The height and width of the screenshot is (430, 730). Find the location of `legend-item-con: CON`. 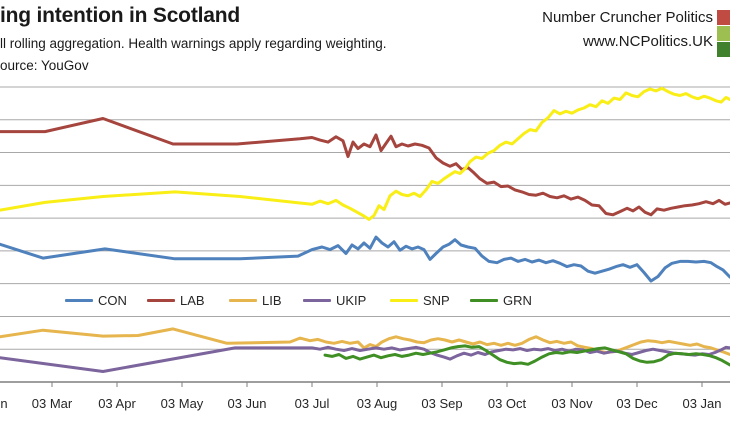

legend-item-con: CON is located at coordinates (96, 300).